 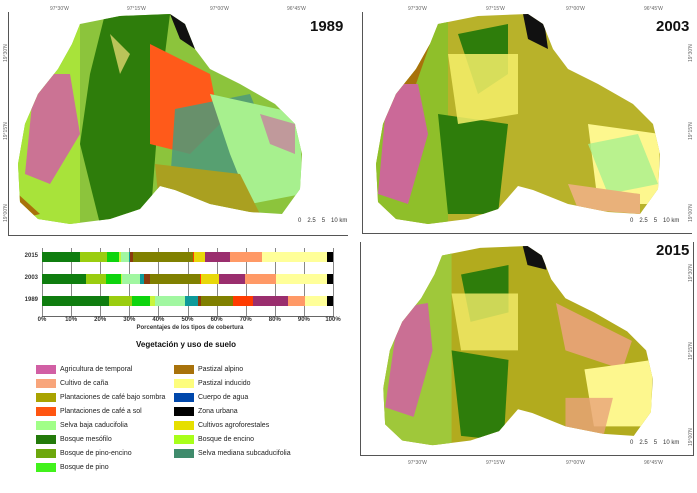 I want to click on legend-item: Agricultura de temporal, so click(x=84, y=369).